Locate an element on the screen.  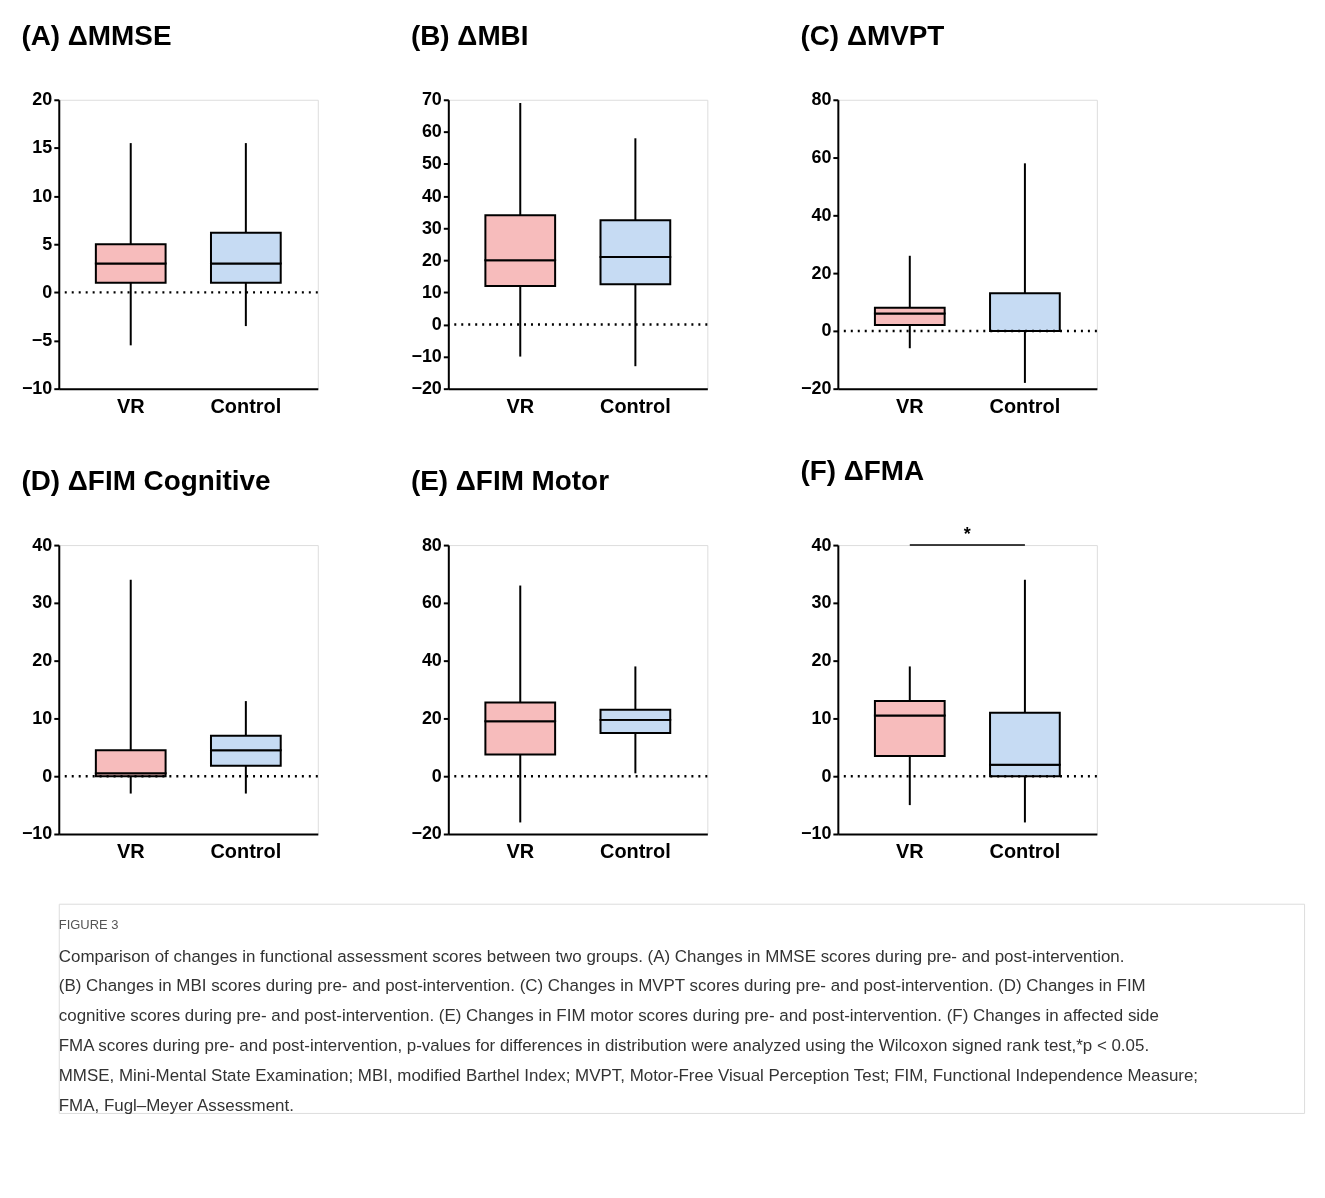
y-tick-label: −5 is located at coordinates (42, 340).